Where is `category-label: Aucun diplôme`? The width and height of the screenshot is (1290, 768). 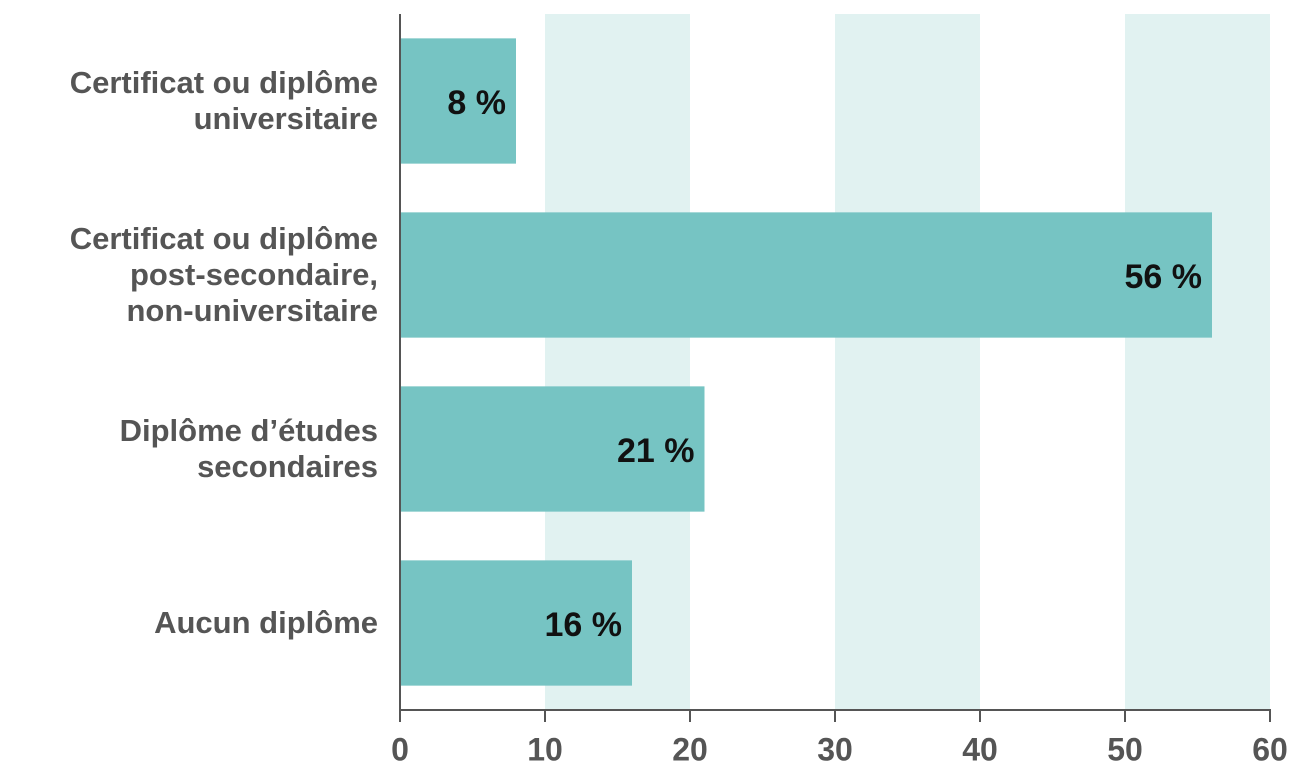 category-label: Aucun diplôme is located at coordinates (266, 622).